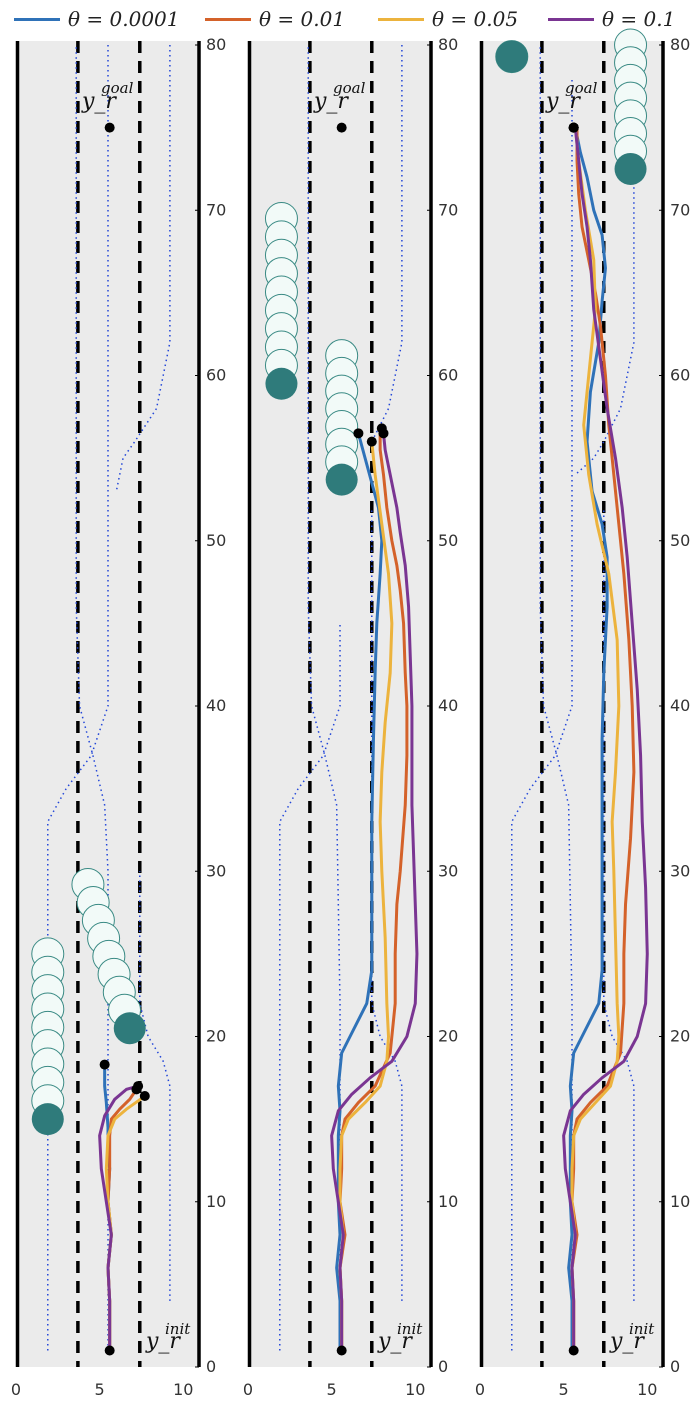  I want to click on legend-item-3: θ = 0.05, so click(448, 19).